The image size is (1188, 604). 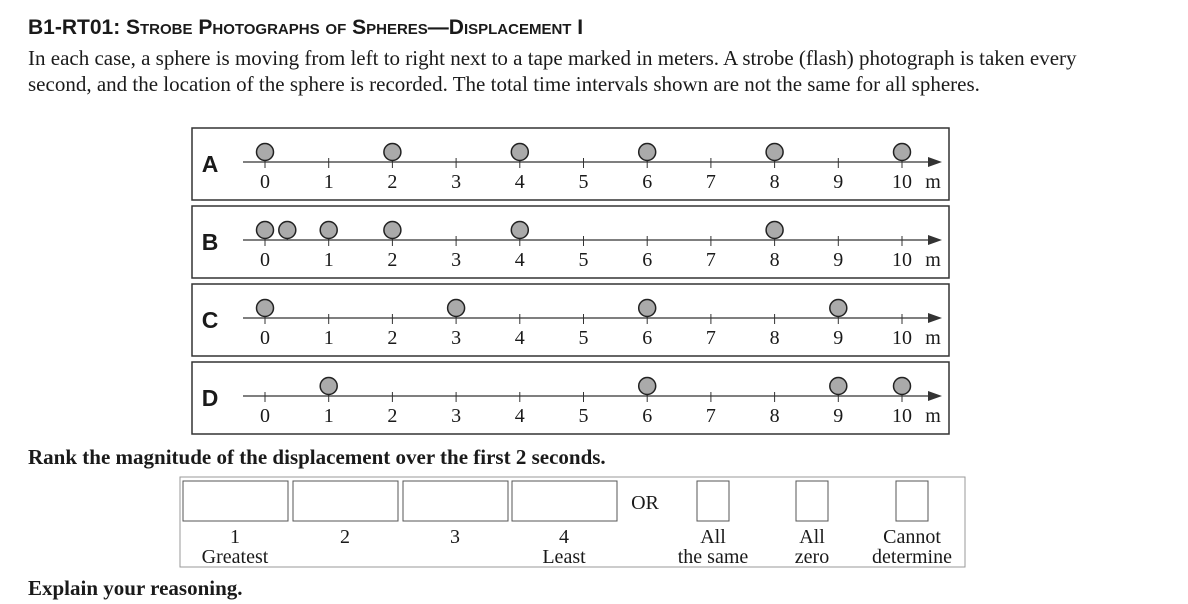 What do you see at coordinates (135, 588) in the screenshot?
I see `prompt: Explain your reasoning.` at bounding box center [135, 588].